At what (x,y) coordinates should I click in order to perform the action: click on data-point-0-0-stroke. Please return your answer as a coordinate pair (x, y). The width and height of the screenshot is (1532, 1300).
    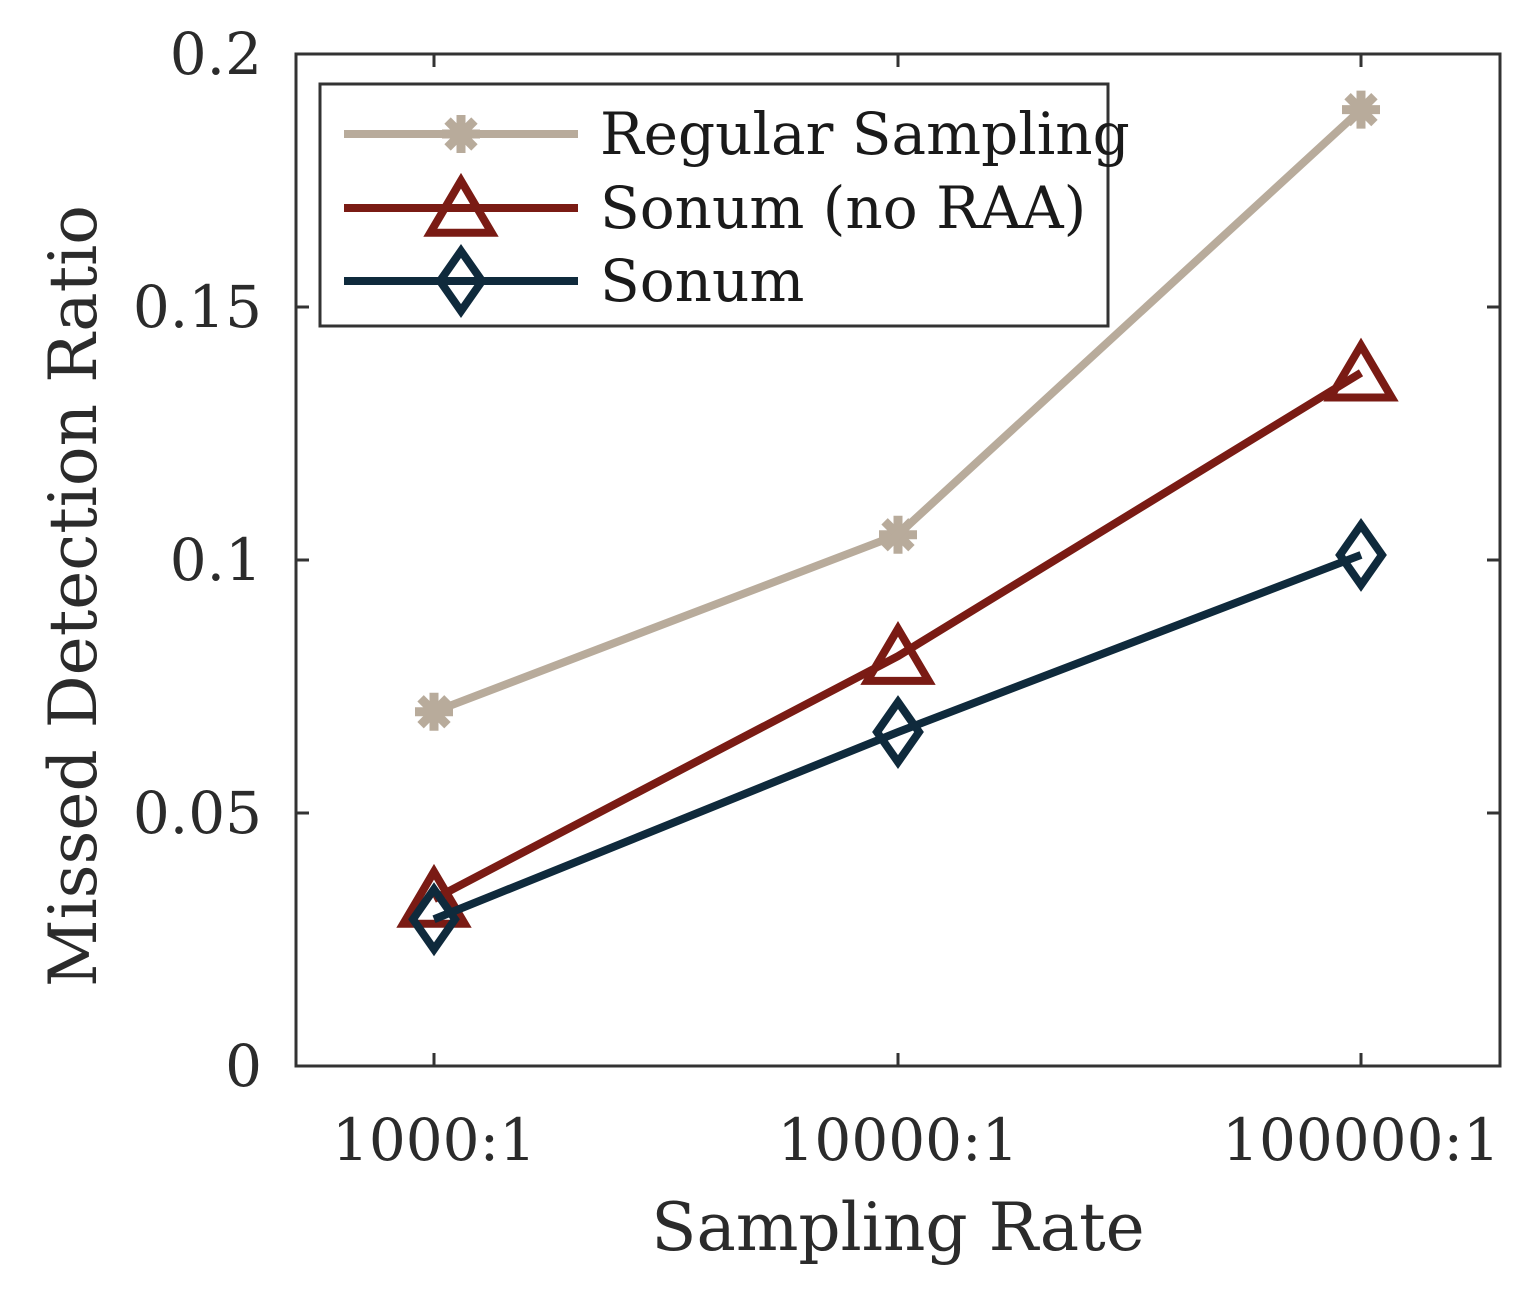
    Looking at the image, I should click on (434, 712).